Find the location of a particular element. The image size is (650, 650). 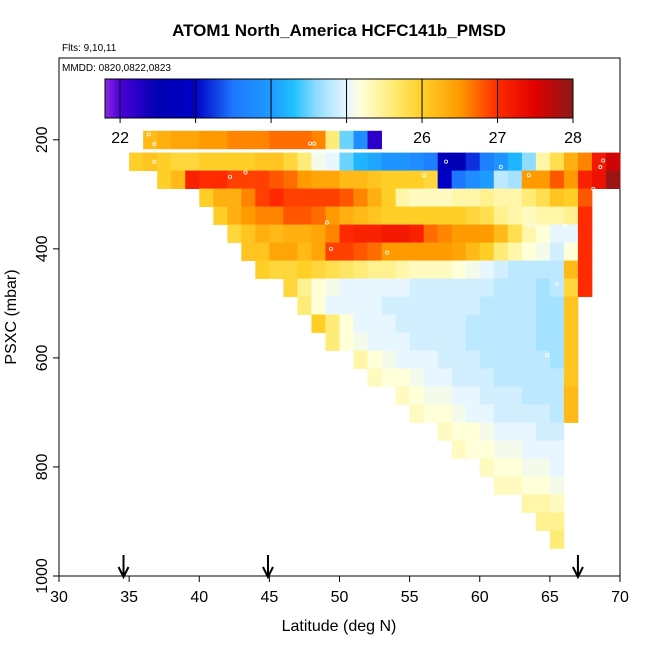

flights-label: Flts: 9,10,11 is located at coordinates (89, 48).